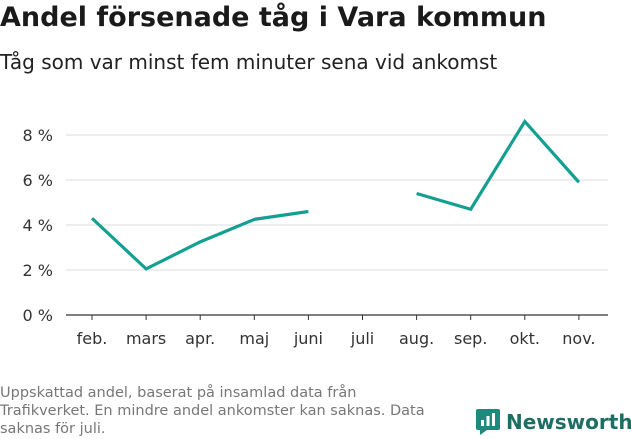 The image size is (631, 439). I want to click on x-tick-label: juli, so click(362, 338).